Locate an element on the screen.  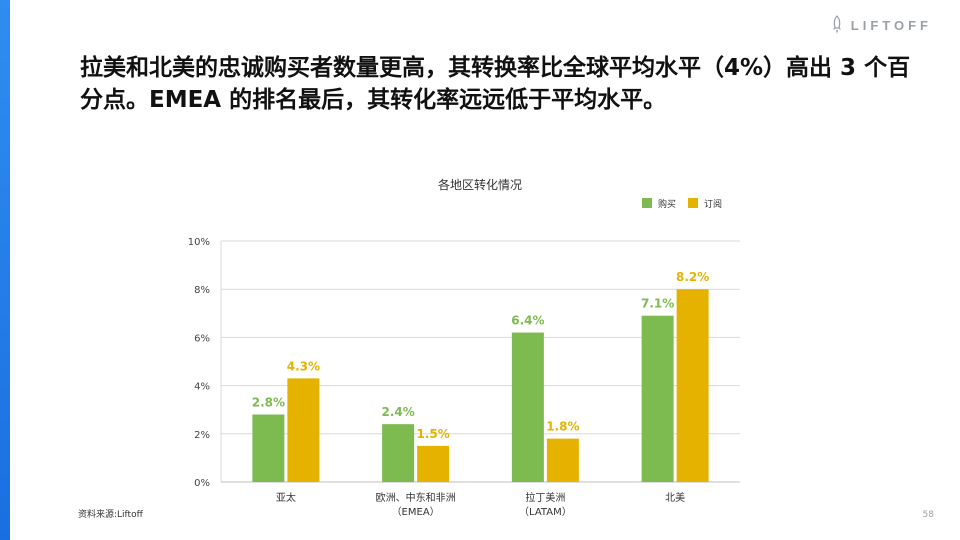
data-label: 8.2% is located at coordinates (692, 277).